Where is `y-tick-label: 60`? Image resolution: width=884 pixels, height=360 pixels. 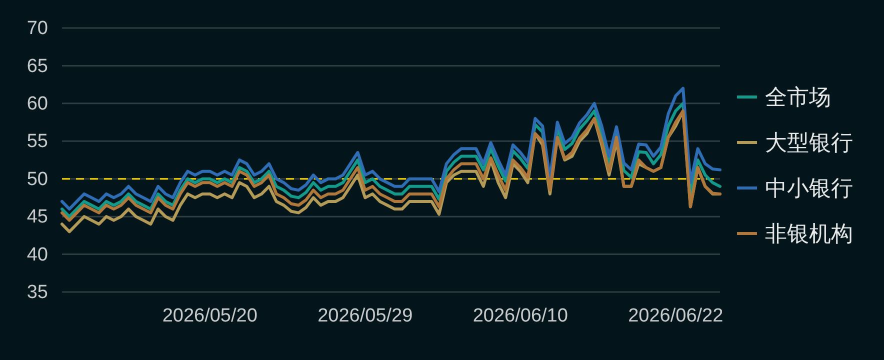
y-tick-label: 60 is located at coordinates (37, 104).